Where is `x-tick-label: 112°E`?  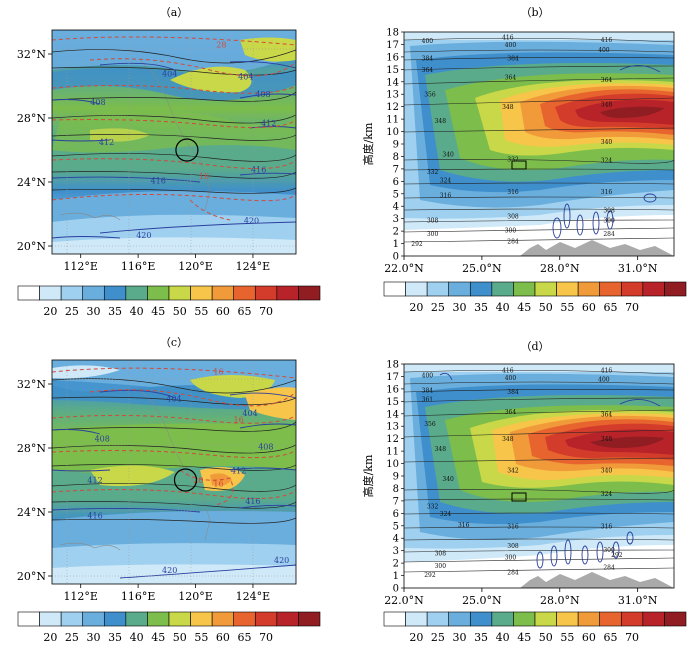
x-tick-label: 112°E is located at coordinates (80, 266).